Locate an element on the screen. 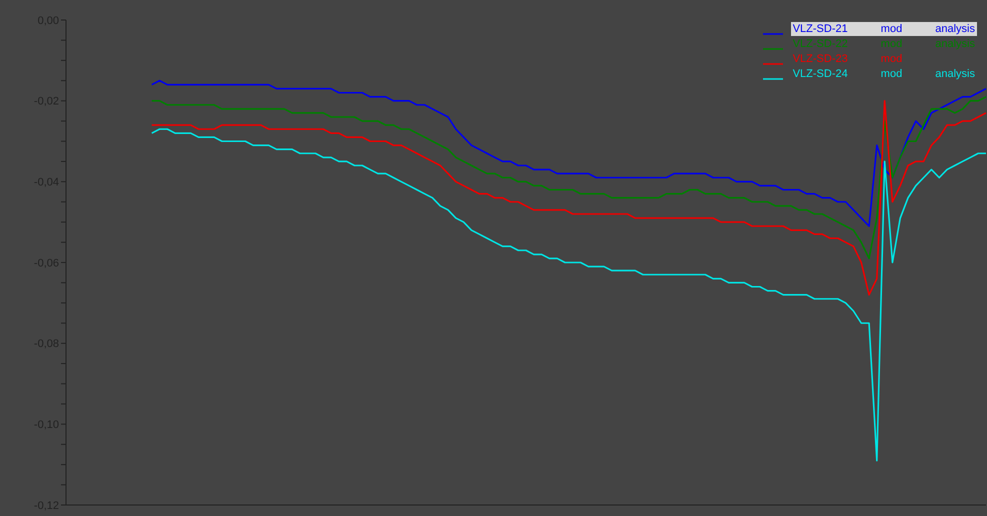 The image size is (987, 516). legend-label: VLZ-SD-21 mod analysis is located at coordinates (883, 29).